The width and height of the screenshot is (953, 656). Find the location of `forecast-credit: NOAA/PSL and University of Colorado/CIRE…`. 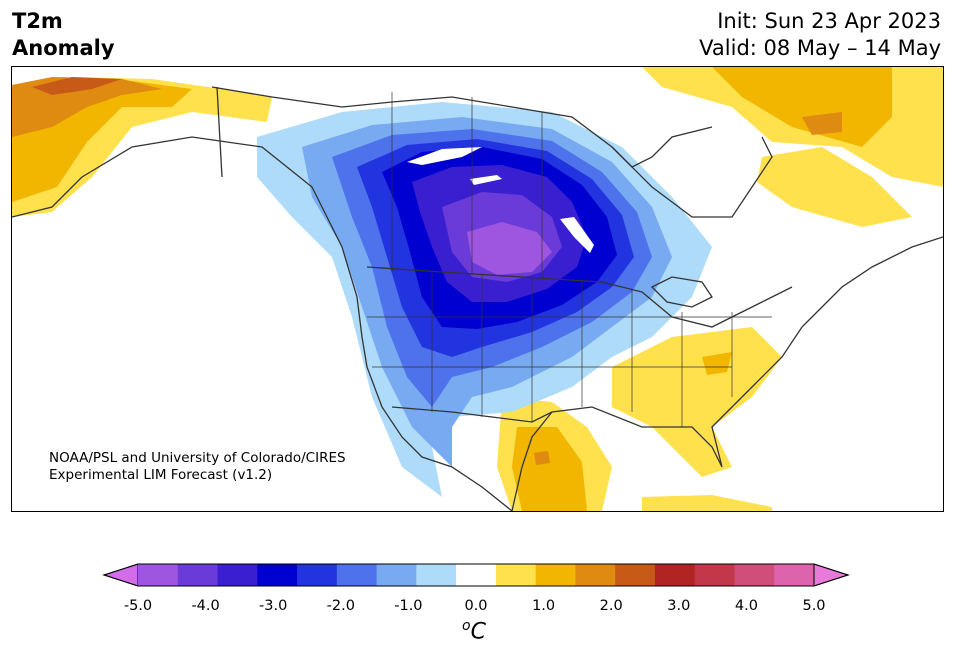

forecast-credit: NOAA/PSL and University of Colorado/CIRE… is located at coordinates (197, 467).